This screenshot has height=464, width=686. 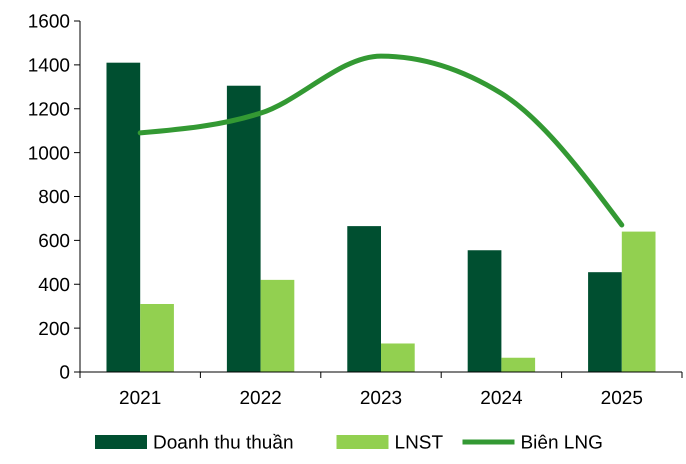 What do you see at coordinates (54, 197) in the screenshot?
I see `y-tick-label: 800` at bounding box center [54, 197].